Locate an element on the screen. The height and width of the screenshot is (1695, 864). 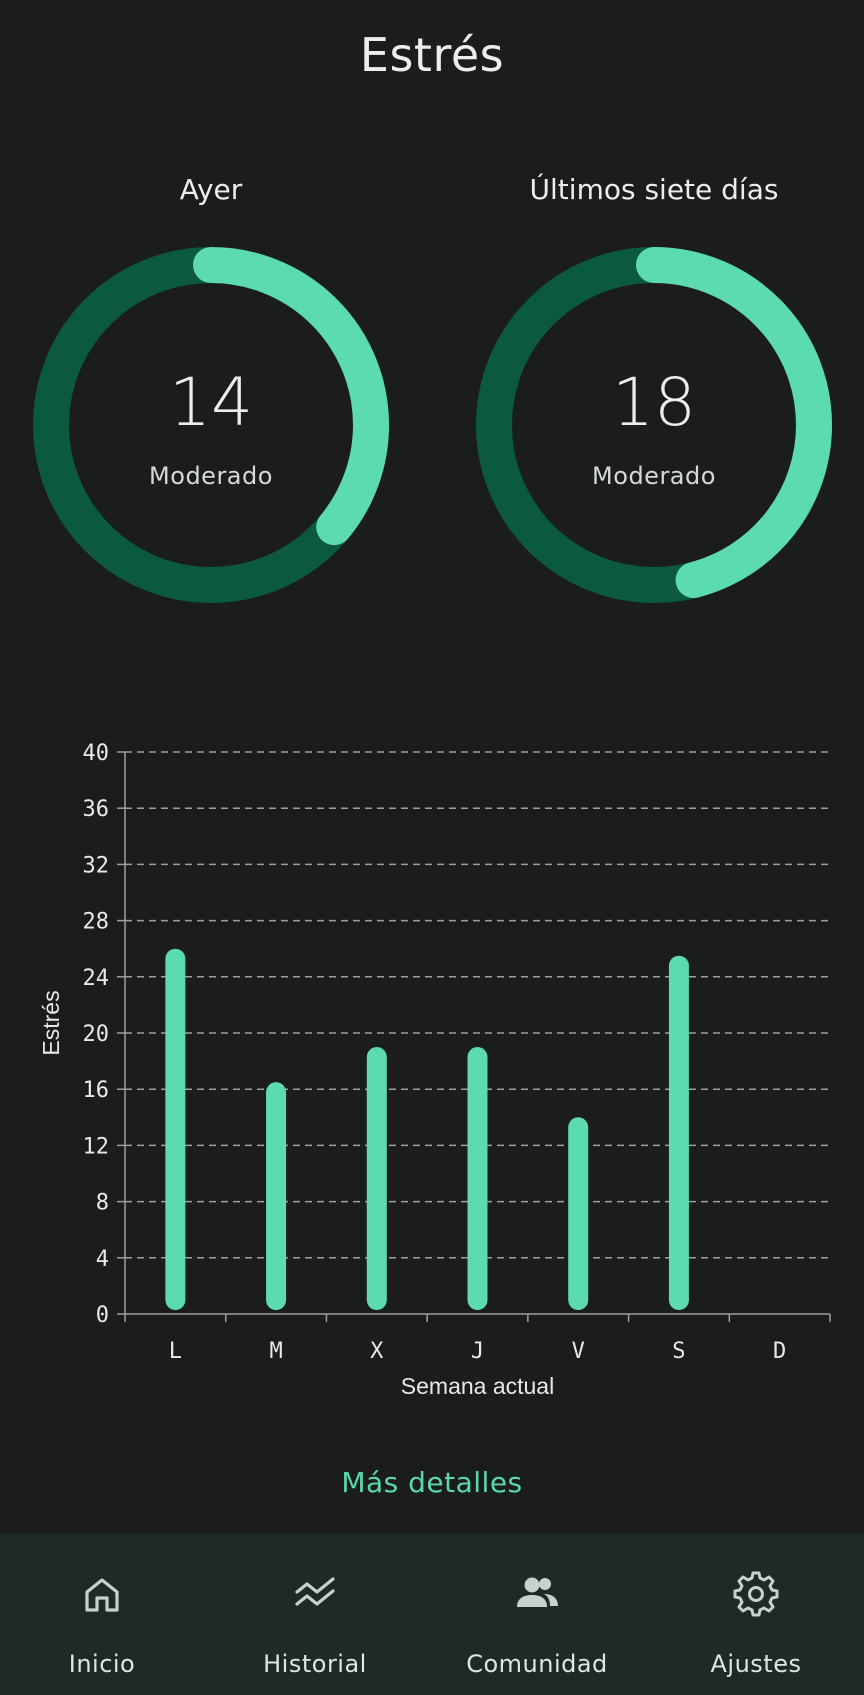
x-axis-label: Semana actual is located at coordinates (477, 1386).